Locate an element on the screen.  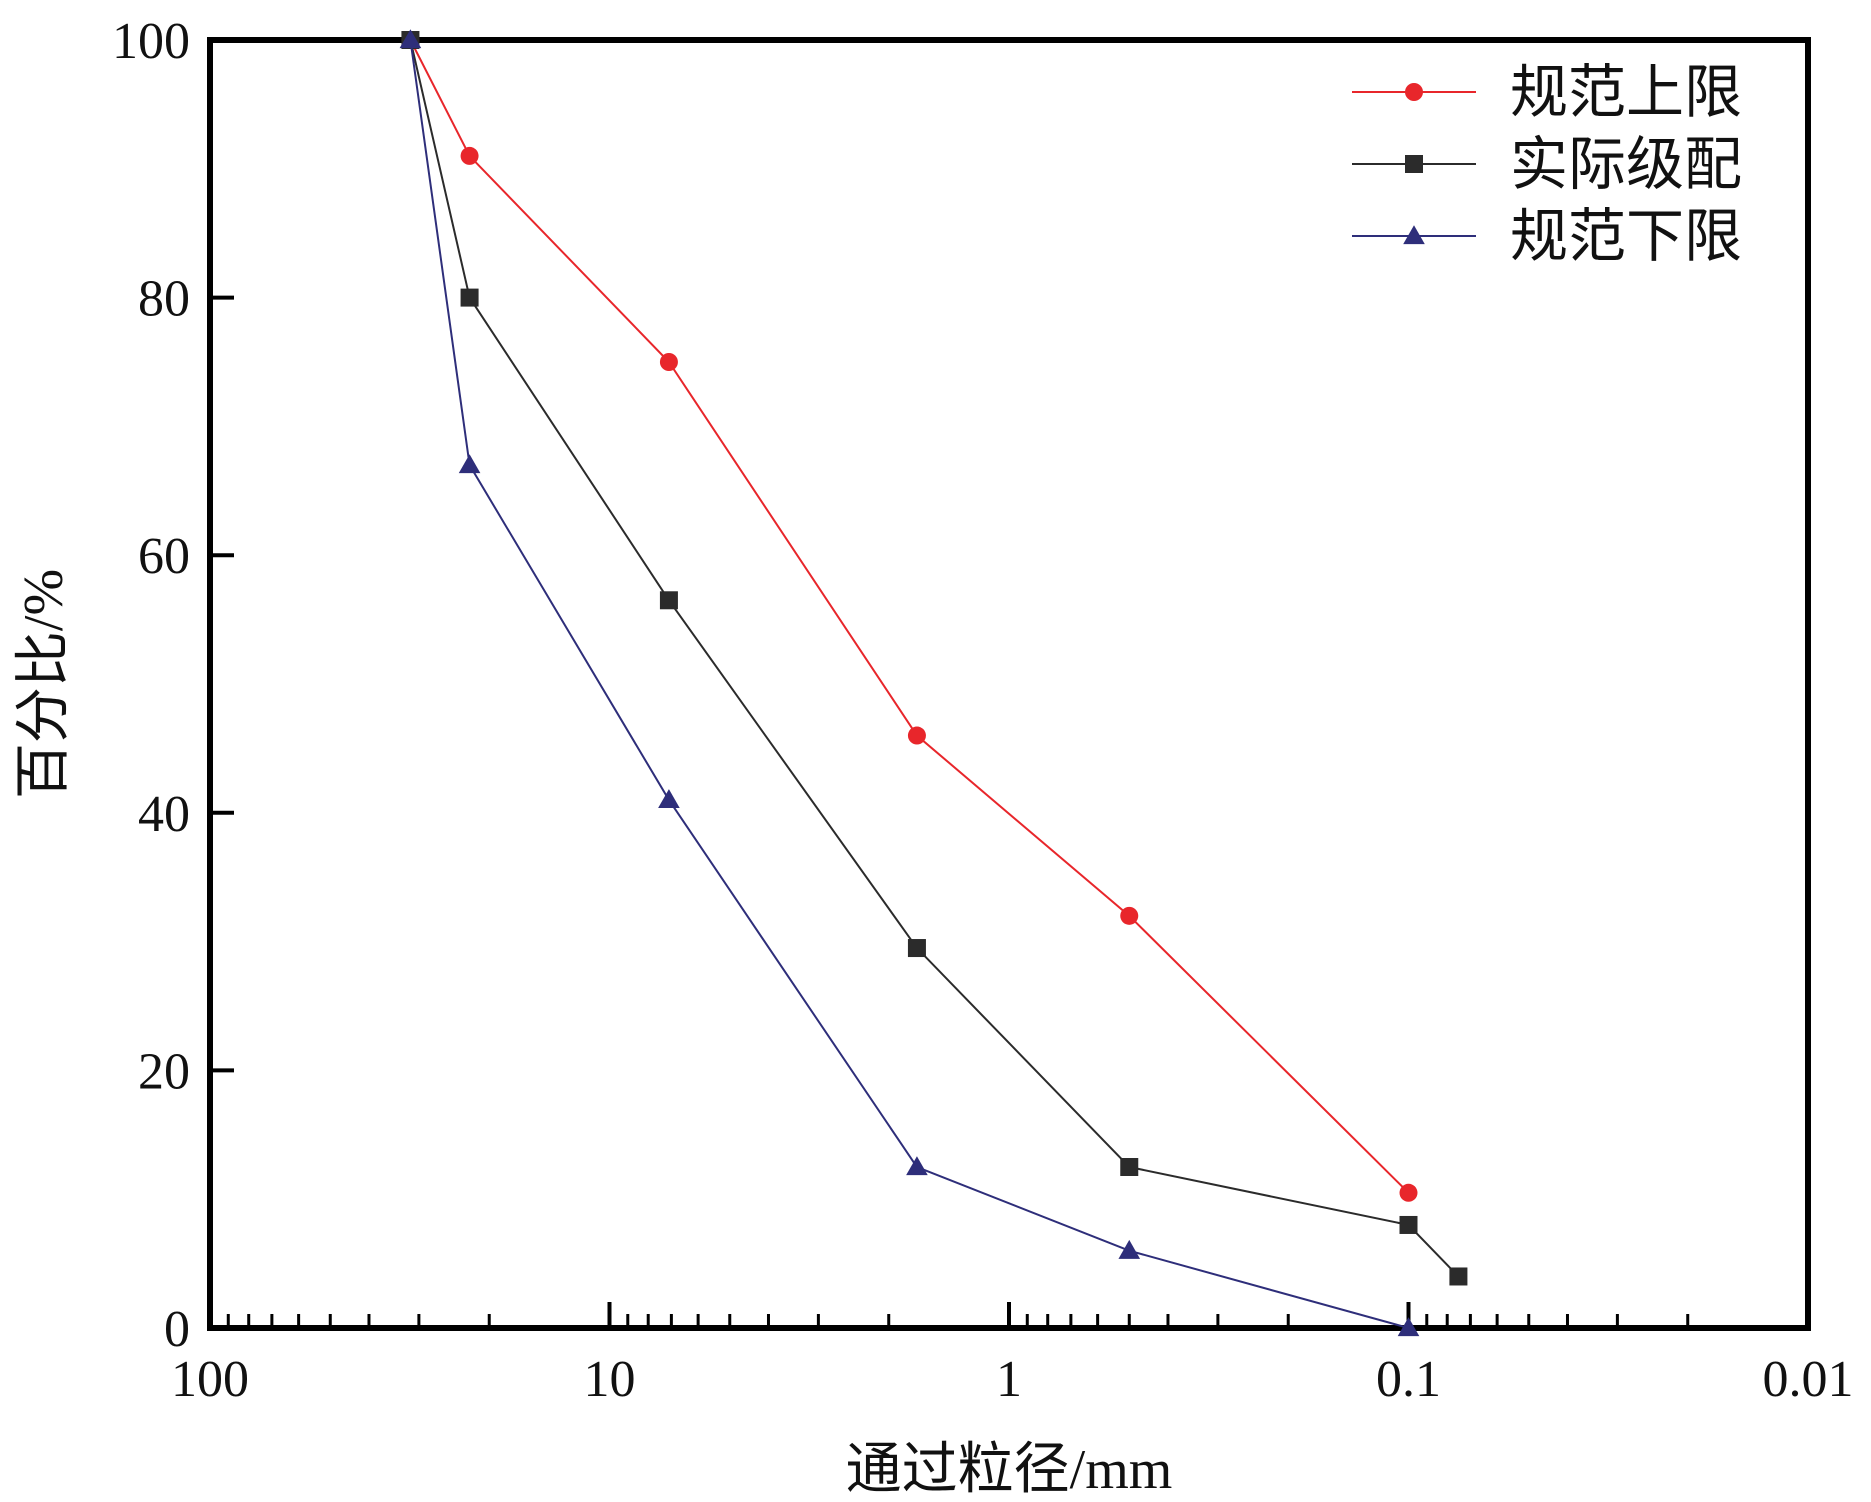
legend-item: 规范下限 is located at coordinates (1547, 236).